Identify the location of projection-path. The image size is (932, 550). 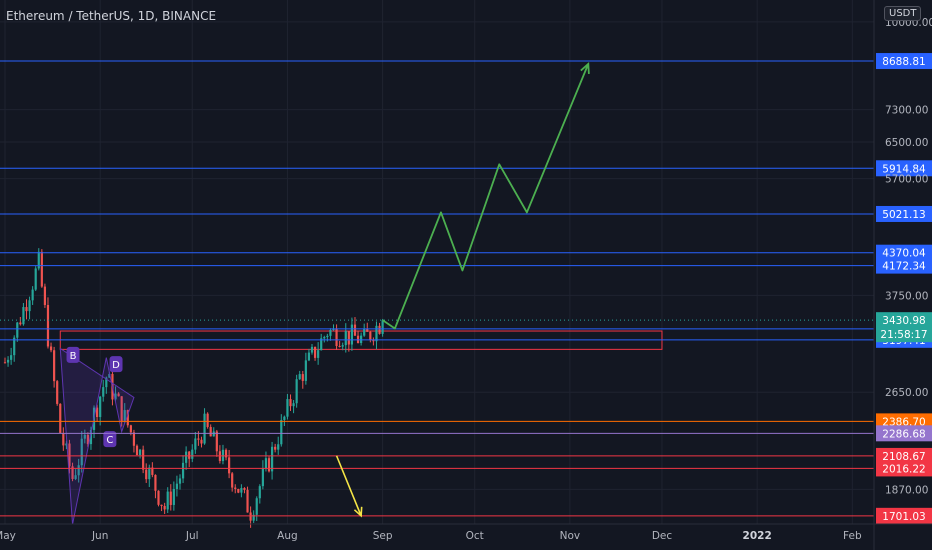
(486, 196).